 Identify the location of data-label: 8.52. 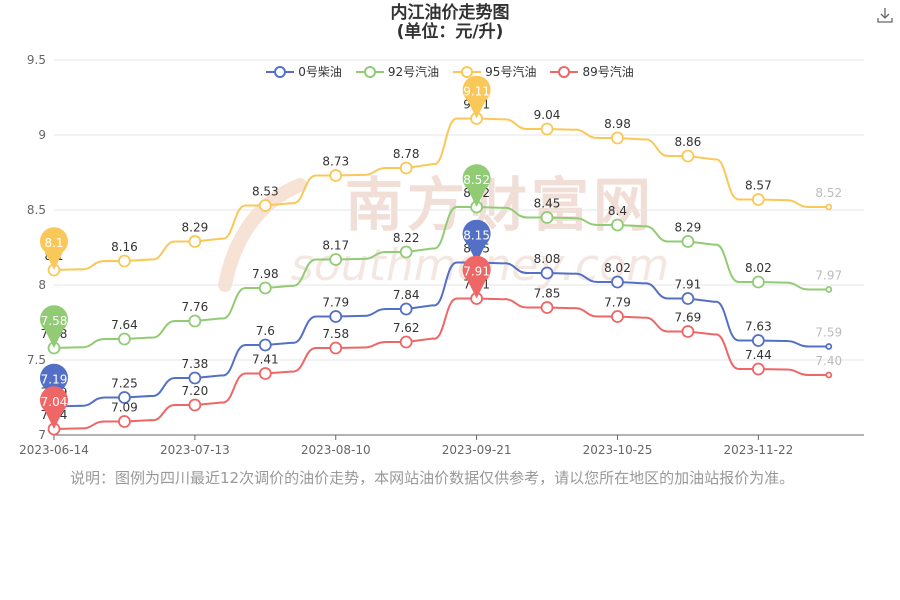
(828, 193).